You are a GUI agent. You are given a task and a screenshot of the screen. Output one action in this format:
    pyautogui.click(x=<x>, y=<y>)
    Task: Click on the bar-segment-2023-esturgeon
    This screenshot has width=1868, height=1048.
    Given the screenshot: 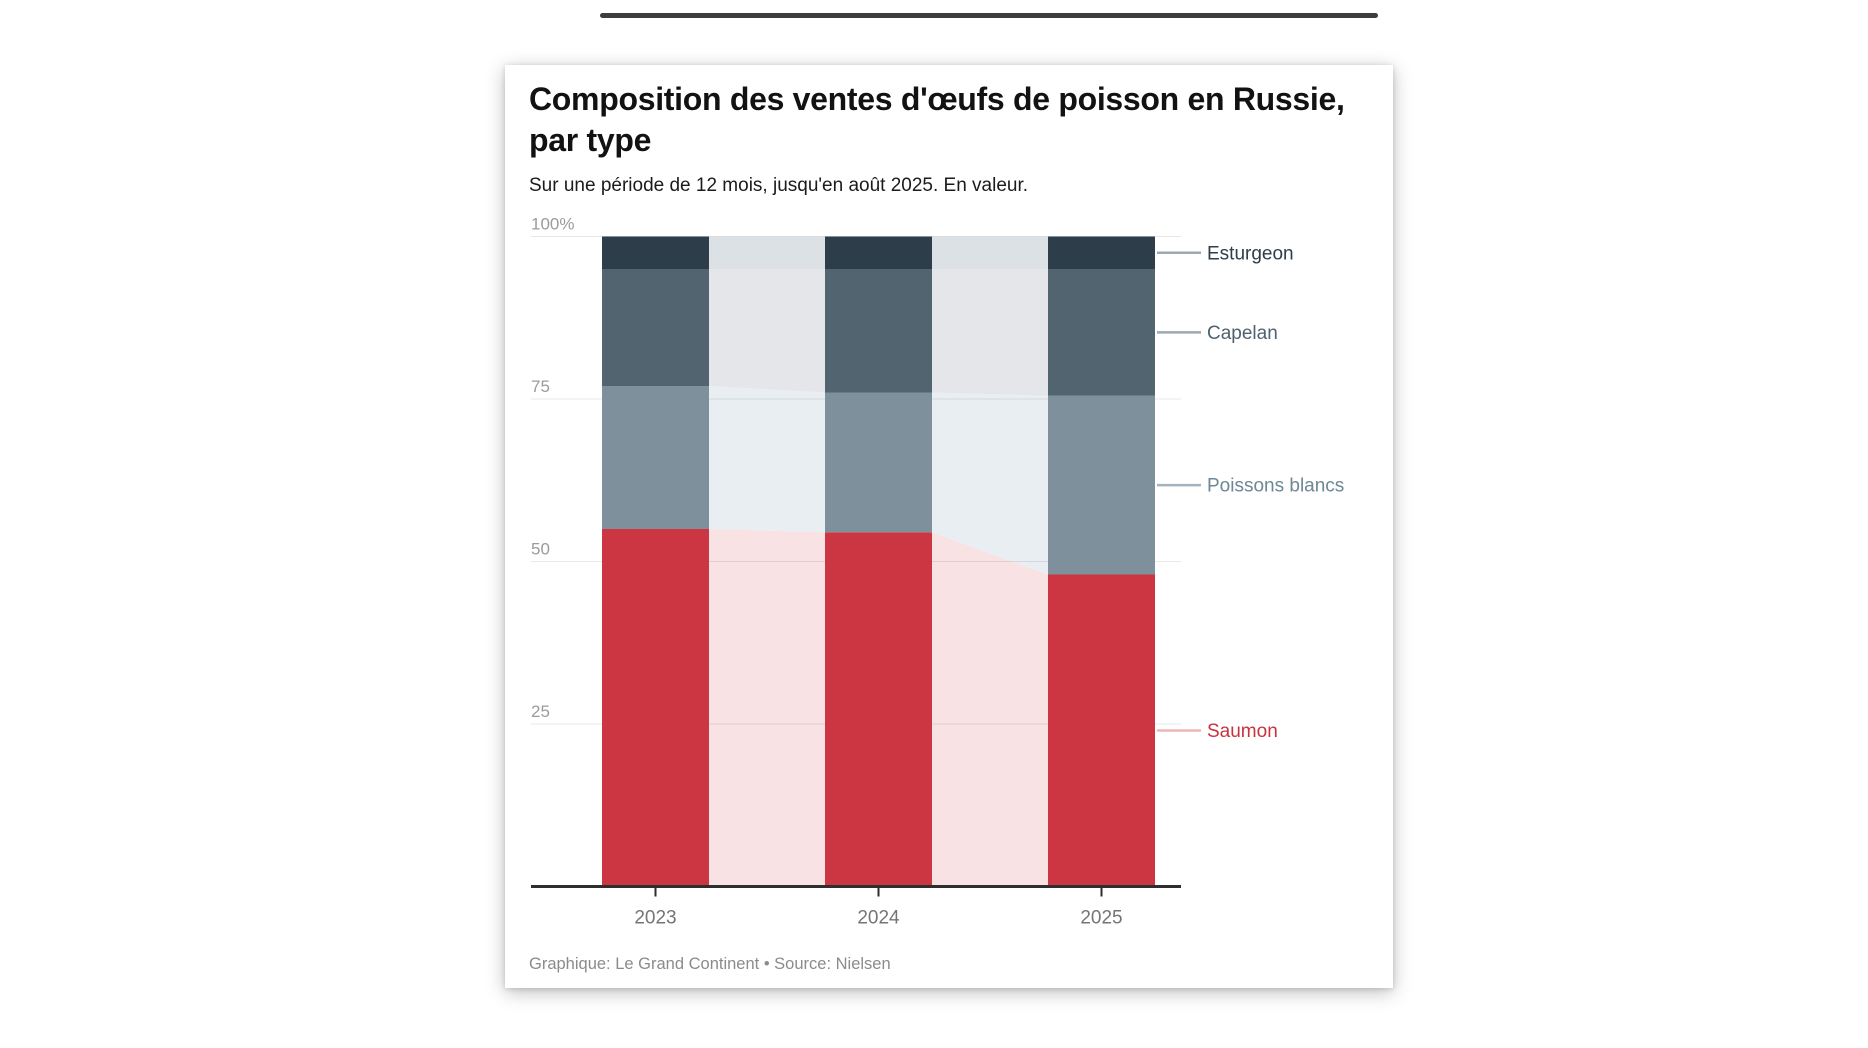 What is the action you would take?
    pyautogui.click(x=655, y=253)
    